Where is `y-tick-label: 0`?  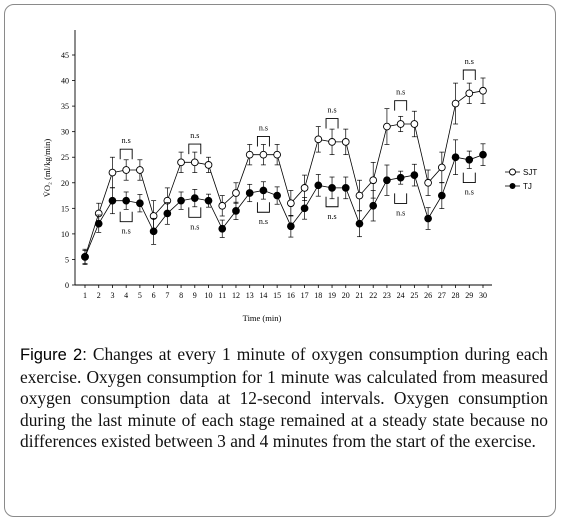 y-tick-label: 0 is located at coordinates (67, 285).